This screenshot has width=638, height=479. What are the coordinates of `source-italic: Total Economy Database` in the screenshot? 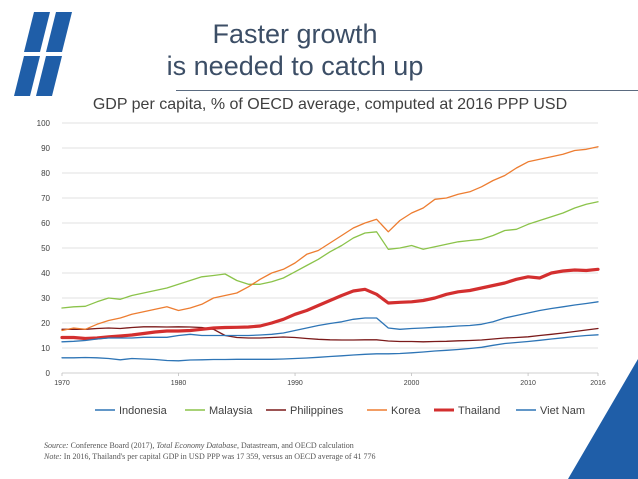 It's located at (196, 445).